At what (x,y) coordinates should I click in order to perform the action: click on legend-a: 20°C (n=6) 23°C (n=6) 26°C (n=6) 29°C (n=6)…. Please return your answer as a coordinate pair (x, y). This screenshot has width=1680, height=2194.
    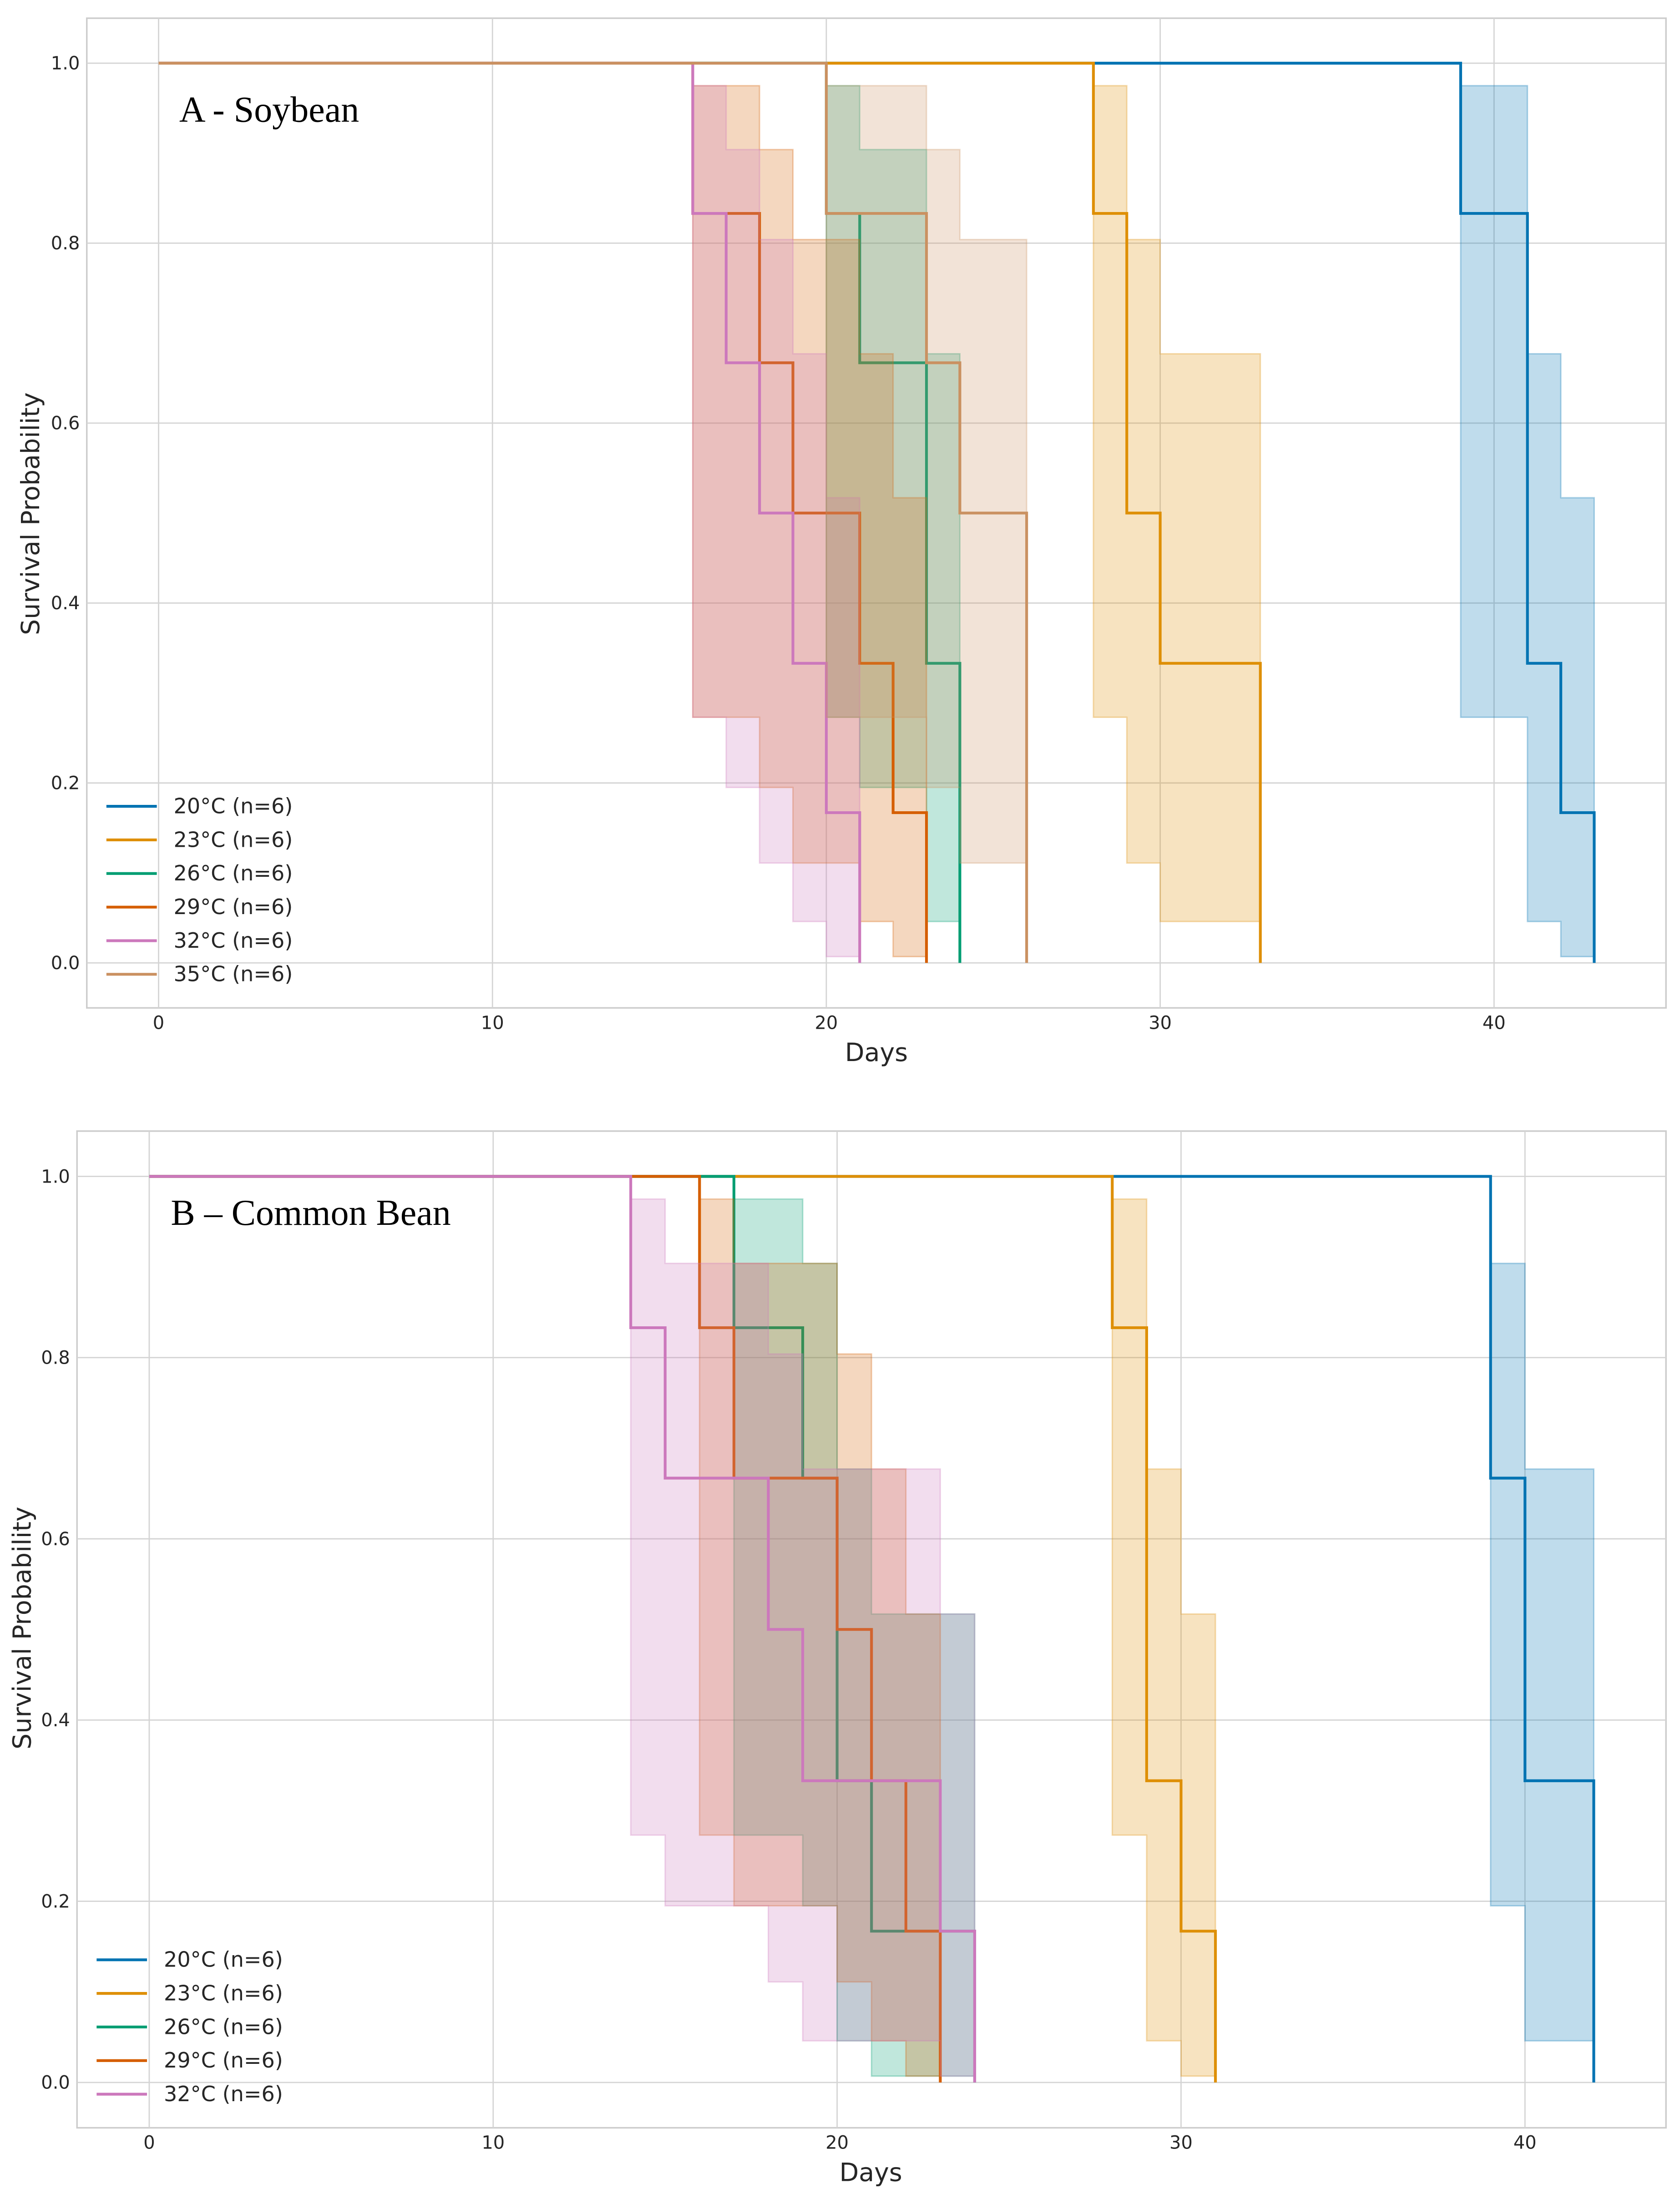
    Looking at the image, I should click on (199, 890).